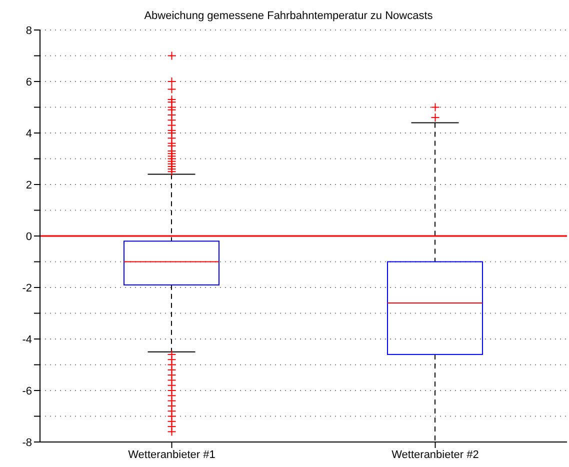 The image size is (569, 467). What do you see at coordinates (29, 236) in the screenshot?
I see `y-tick-label: 0` at bounding box center [29, 236].